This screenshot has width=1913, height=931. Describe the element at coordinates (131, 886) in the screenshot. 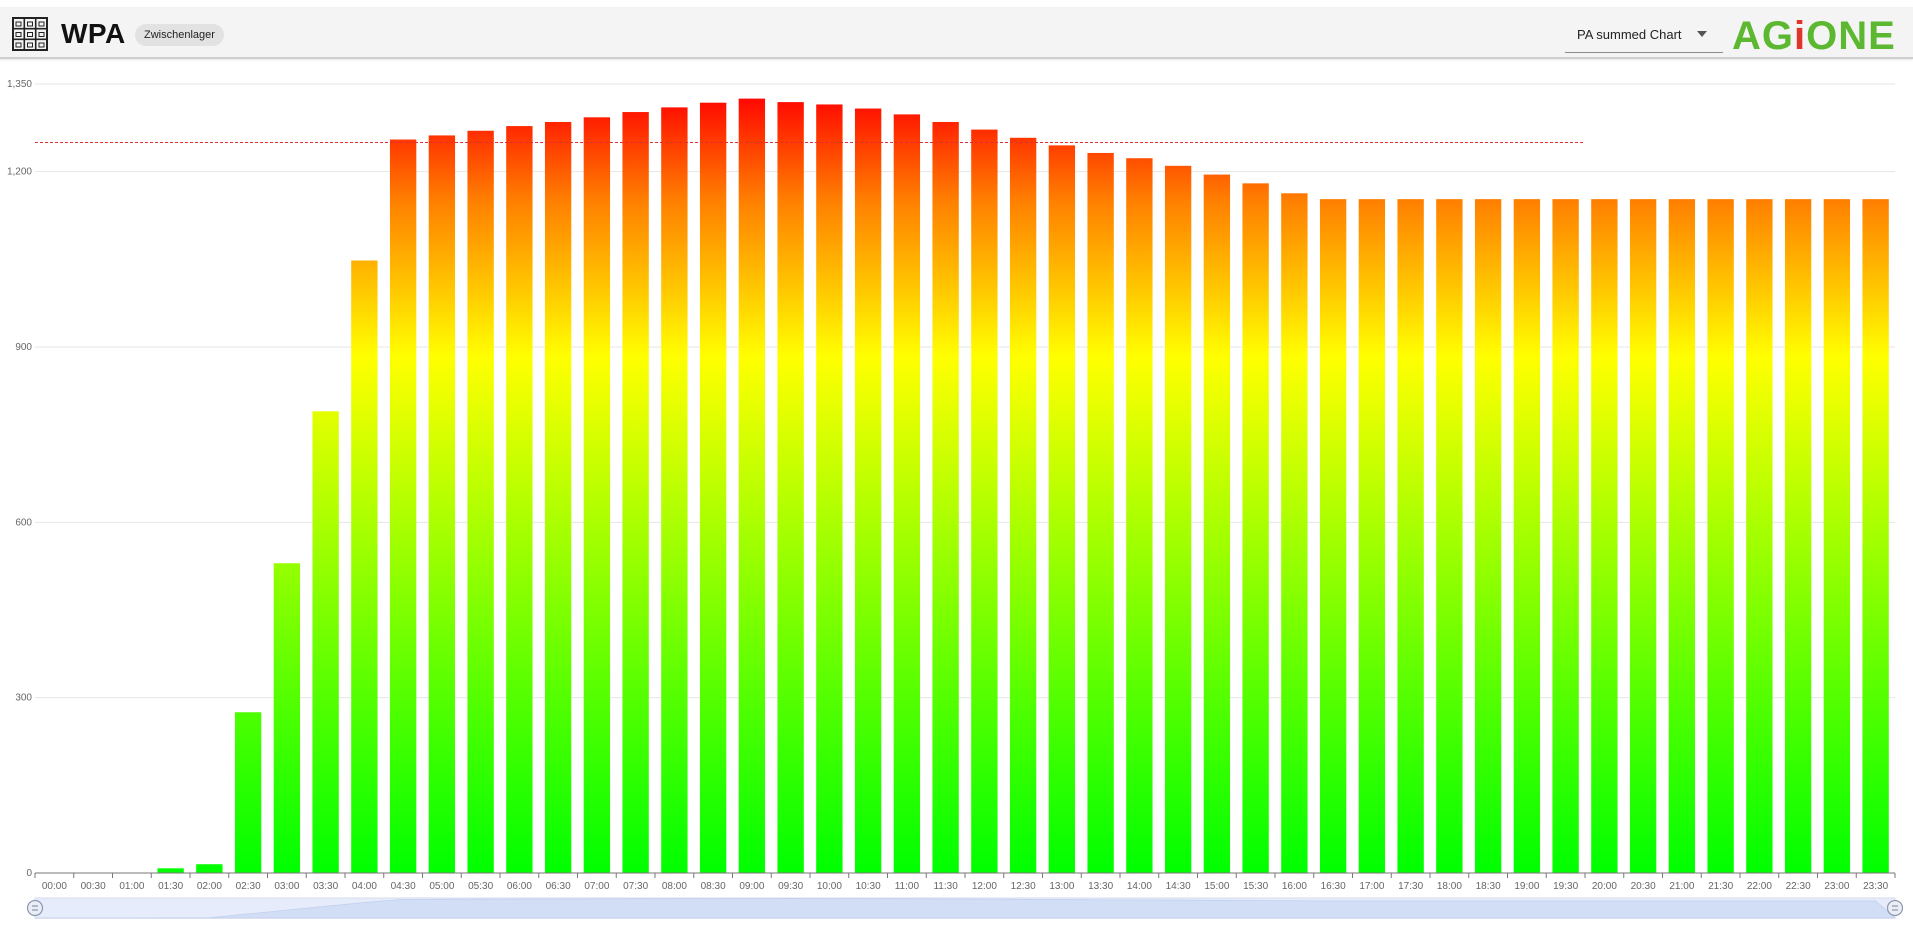

I see `x-tick-label: 01:00` at that location.